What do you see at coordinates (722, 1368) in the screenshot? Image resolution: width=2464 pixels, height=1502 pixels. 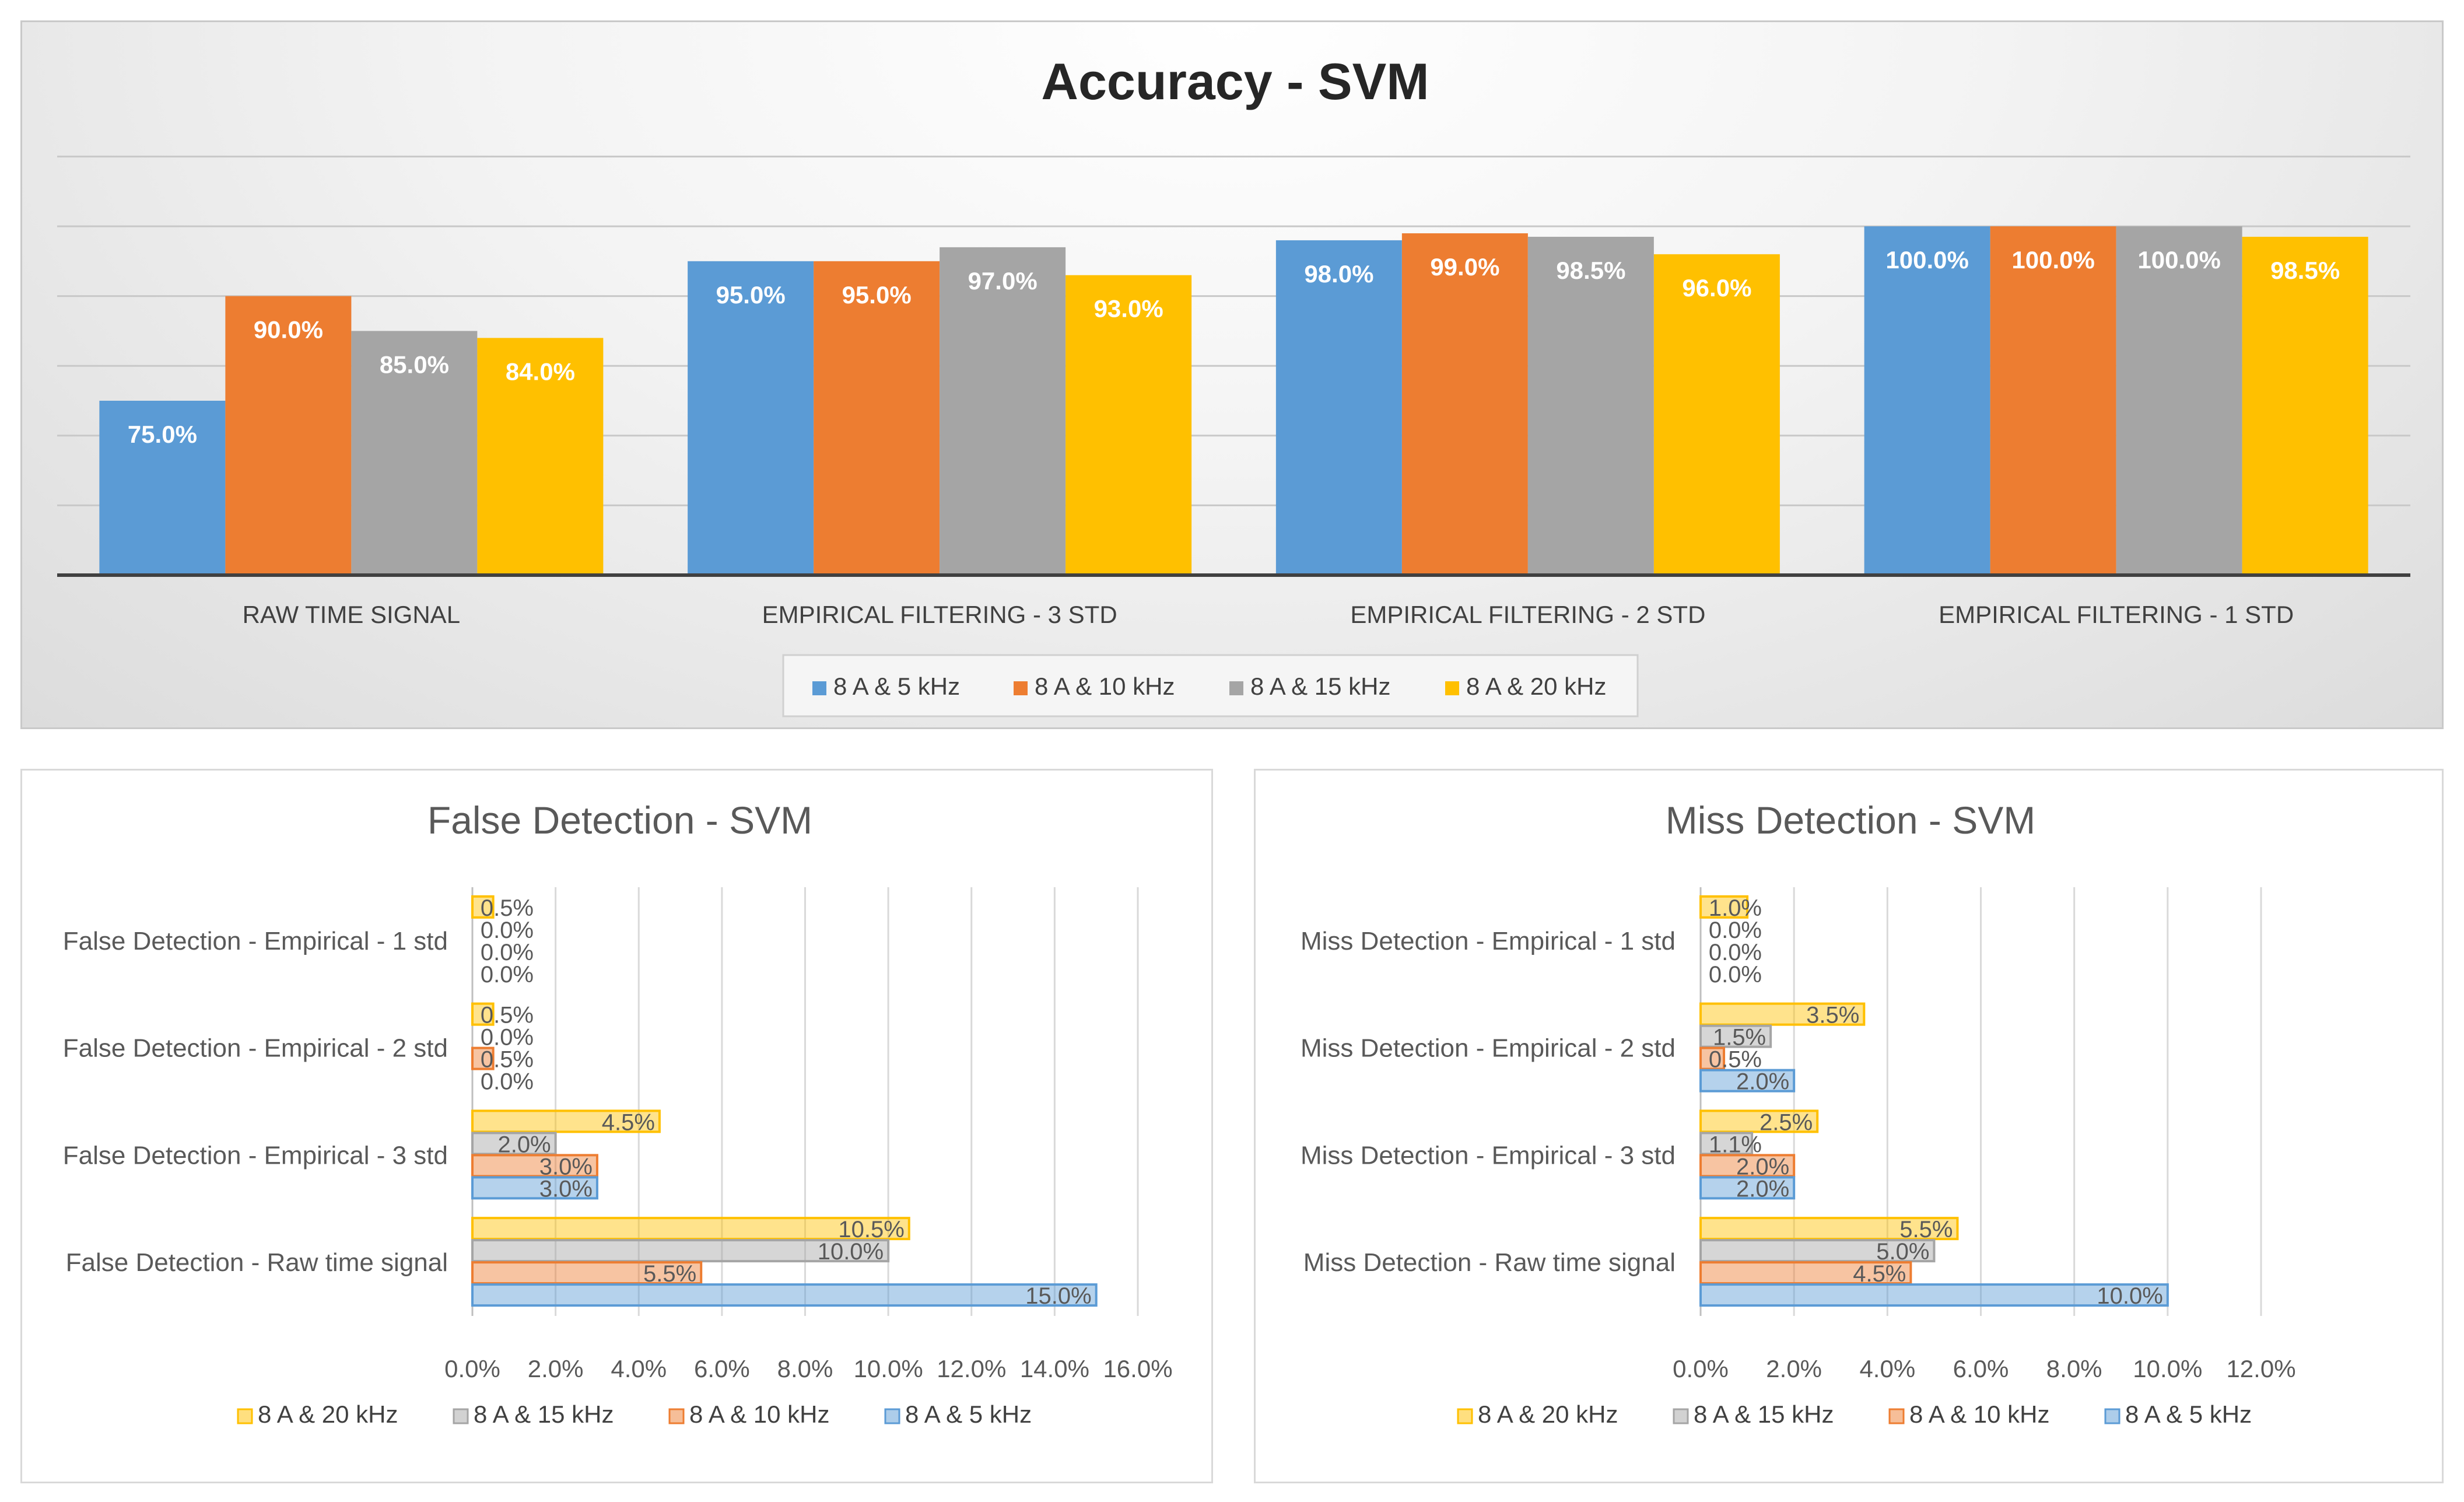 I see `tick-label: 6.0%` at bounding box center [722, 1368].